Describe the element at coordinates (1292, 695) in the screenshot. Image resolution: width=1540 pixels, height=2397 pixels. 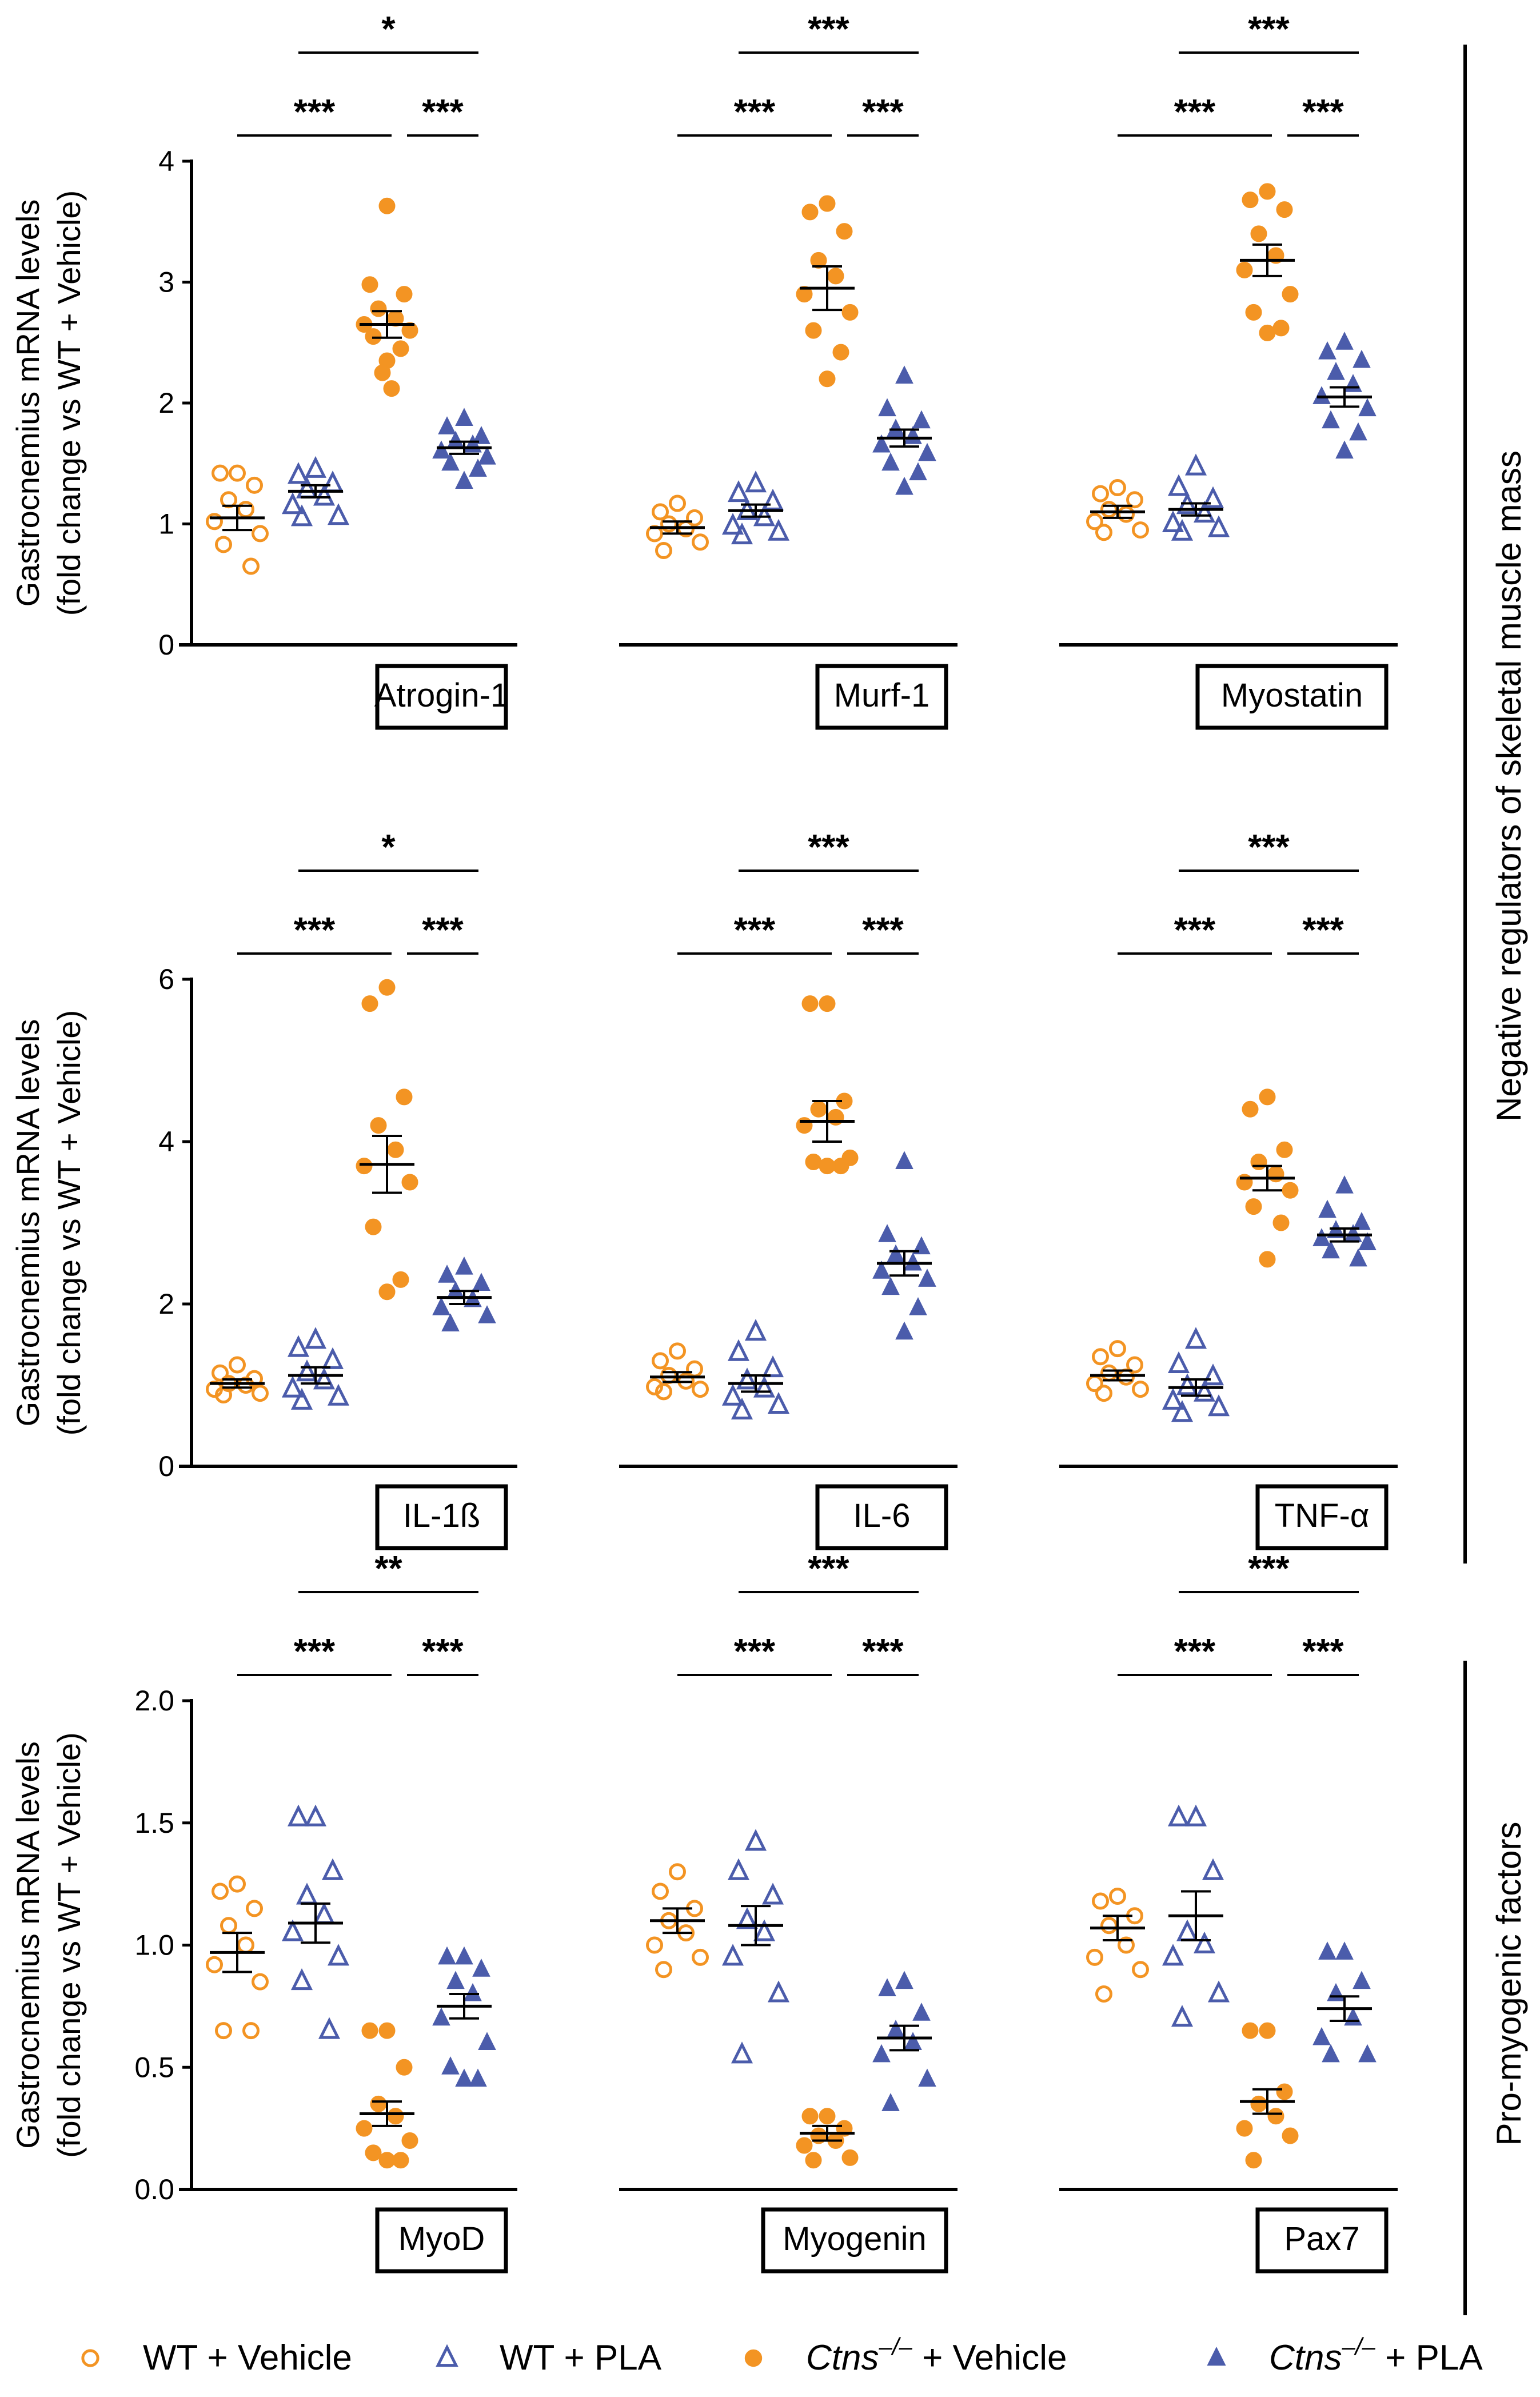
I see `gene-label: Myostatin` at that location.